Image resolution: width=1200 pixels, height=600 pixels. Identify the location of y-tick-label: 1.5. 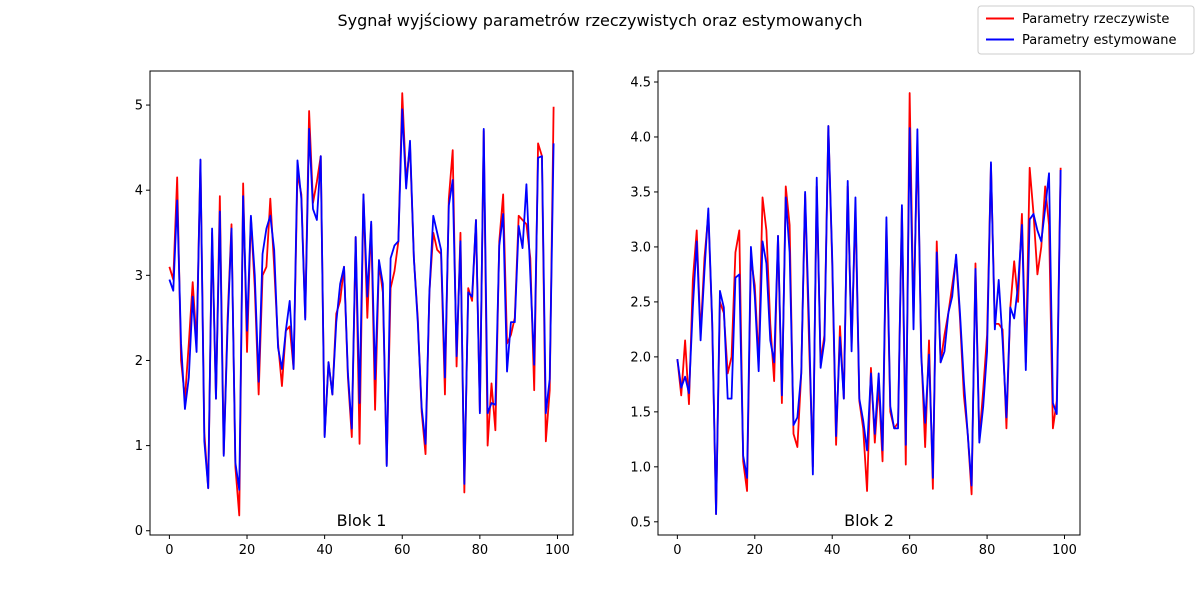
(640, 412).